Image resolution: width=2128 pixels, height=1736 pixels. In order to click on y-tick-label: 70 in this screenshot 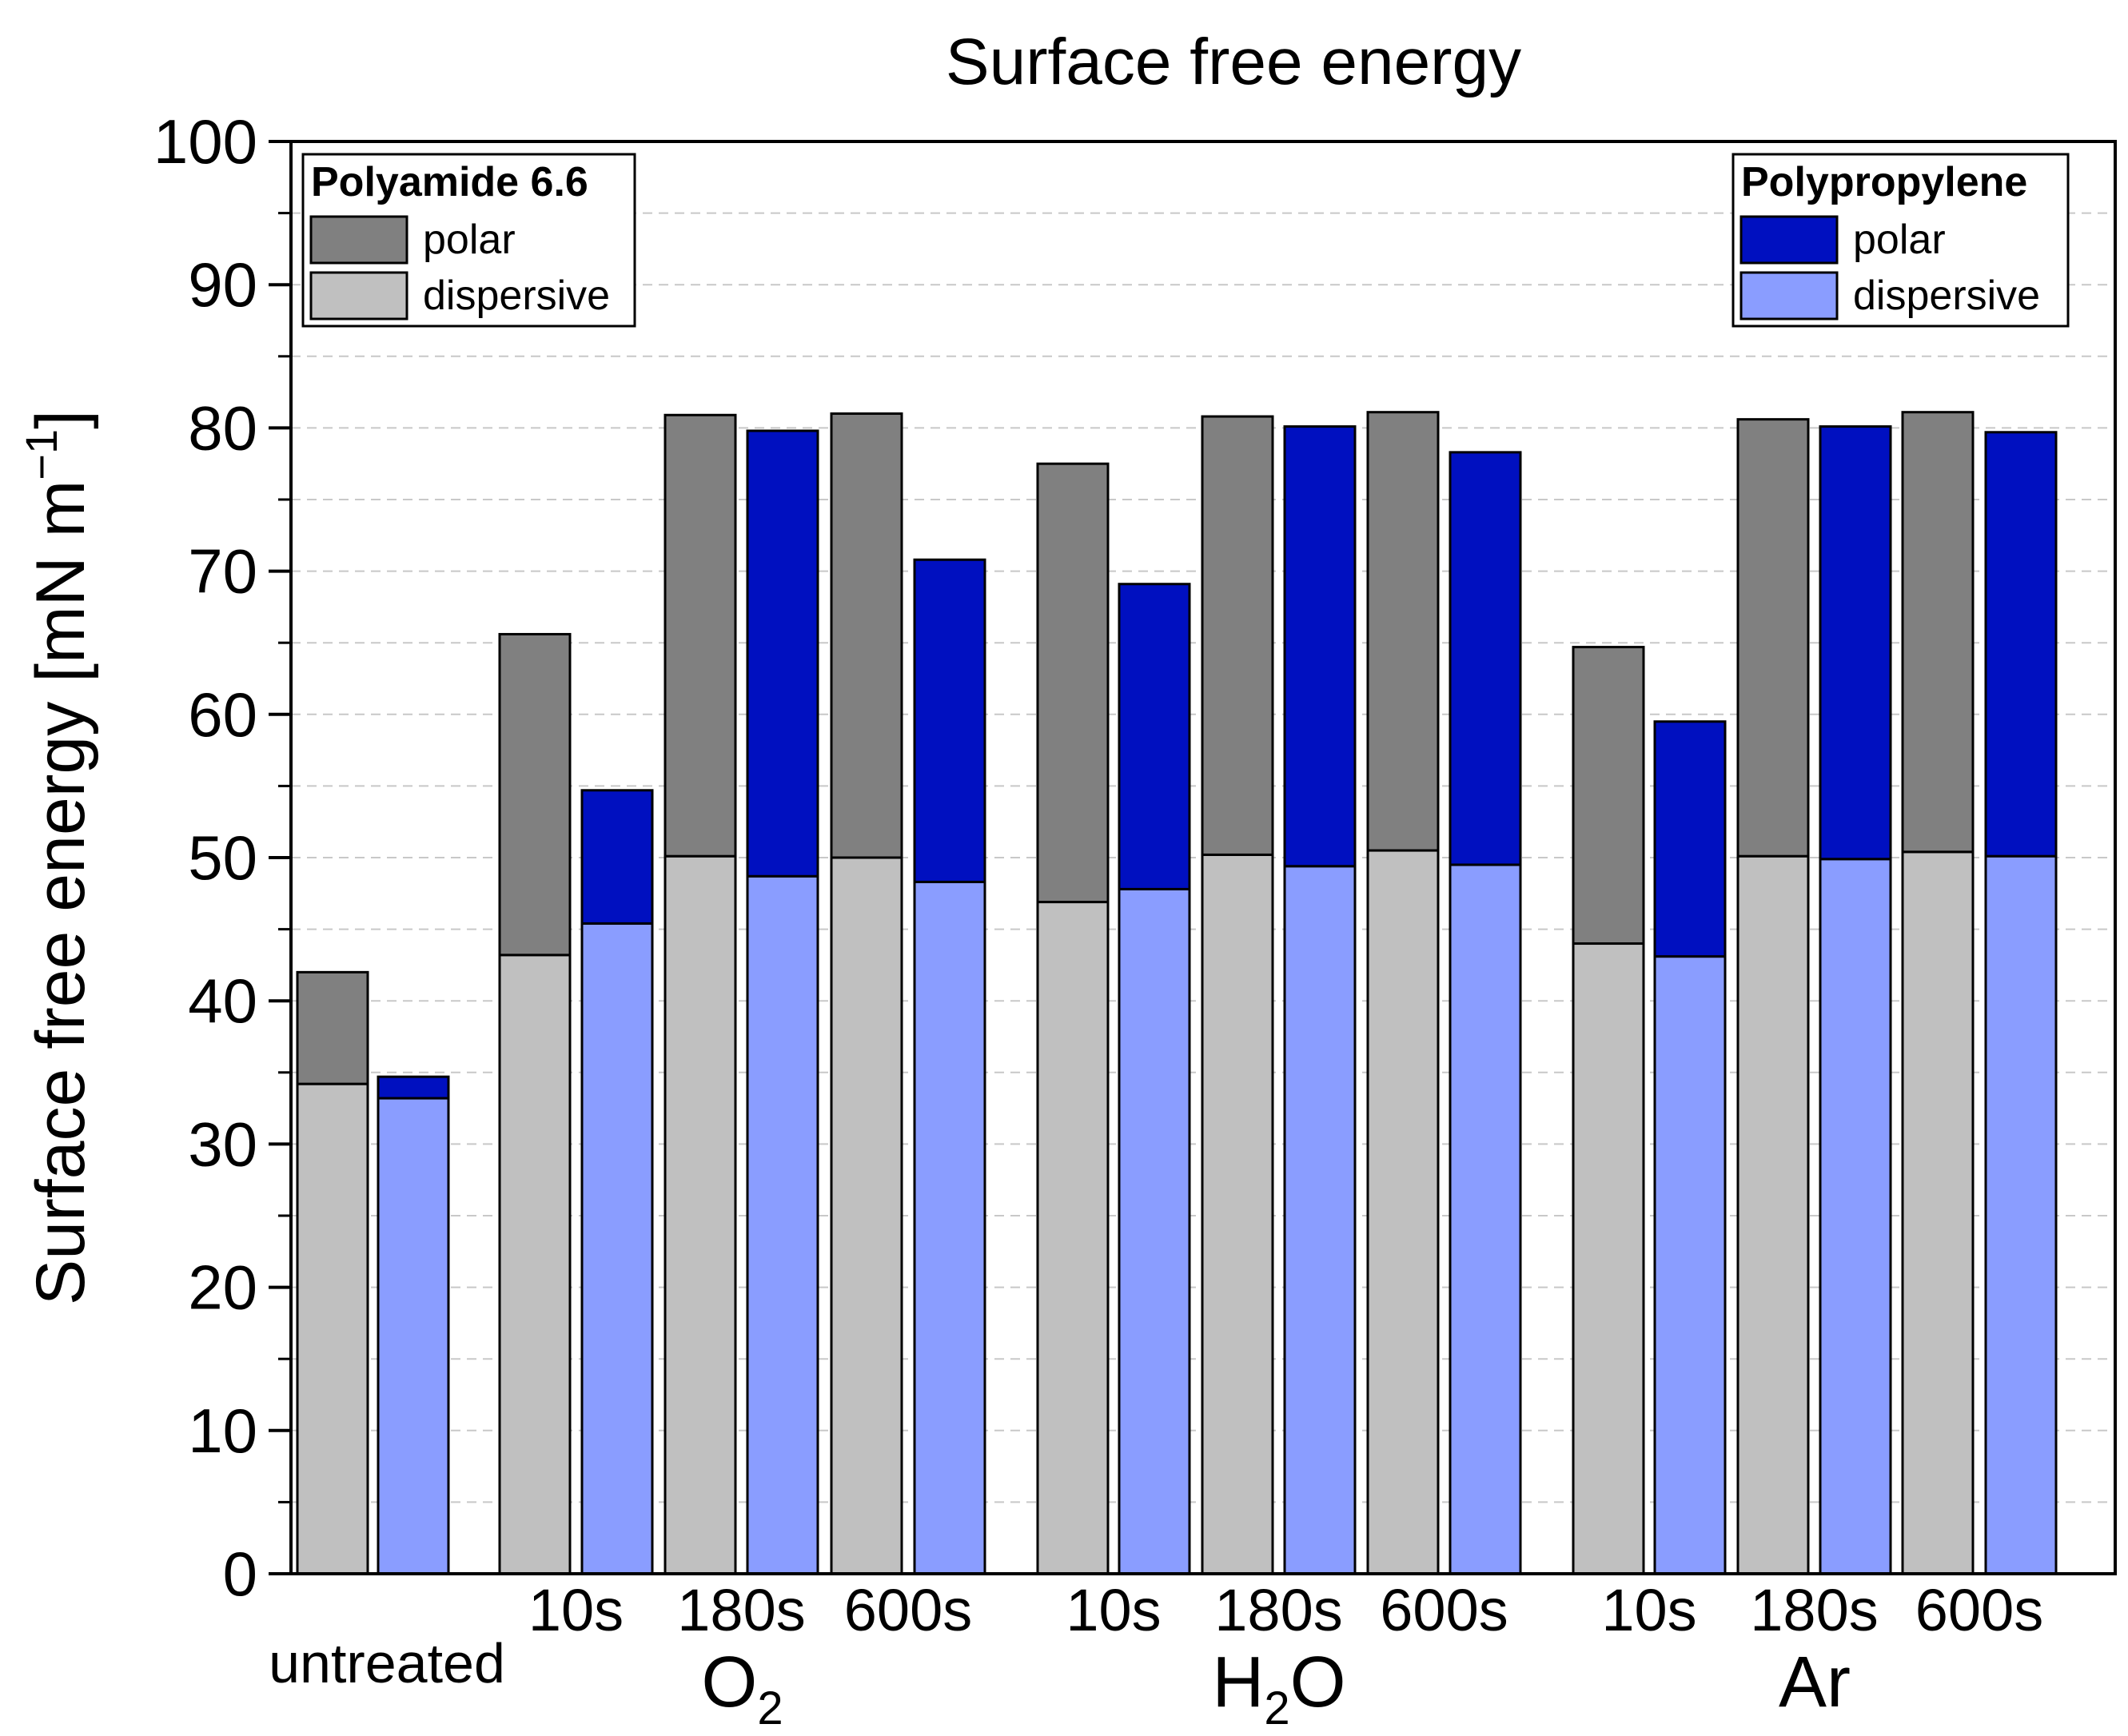, I will do `click(222, 571)`.